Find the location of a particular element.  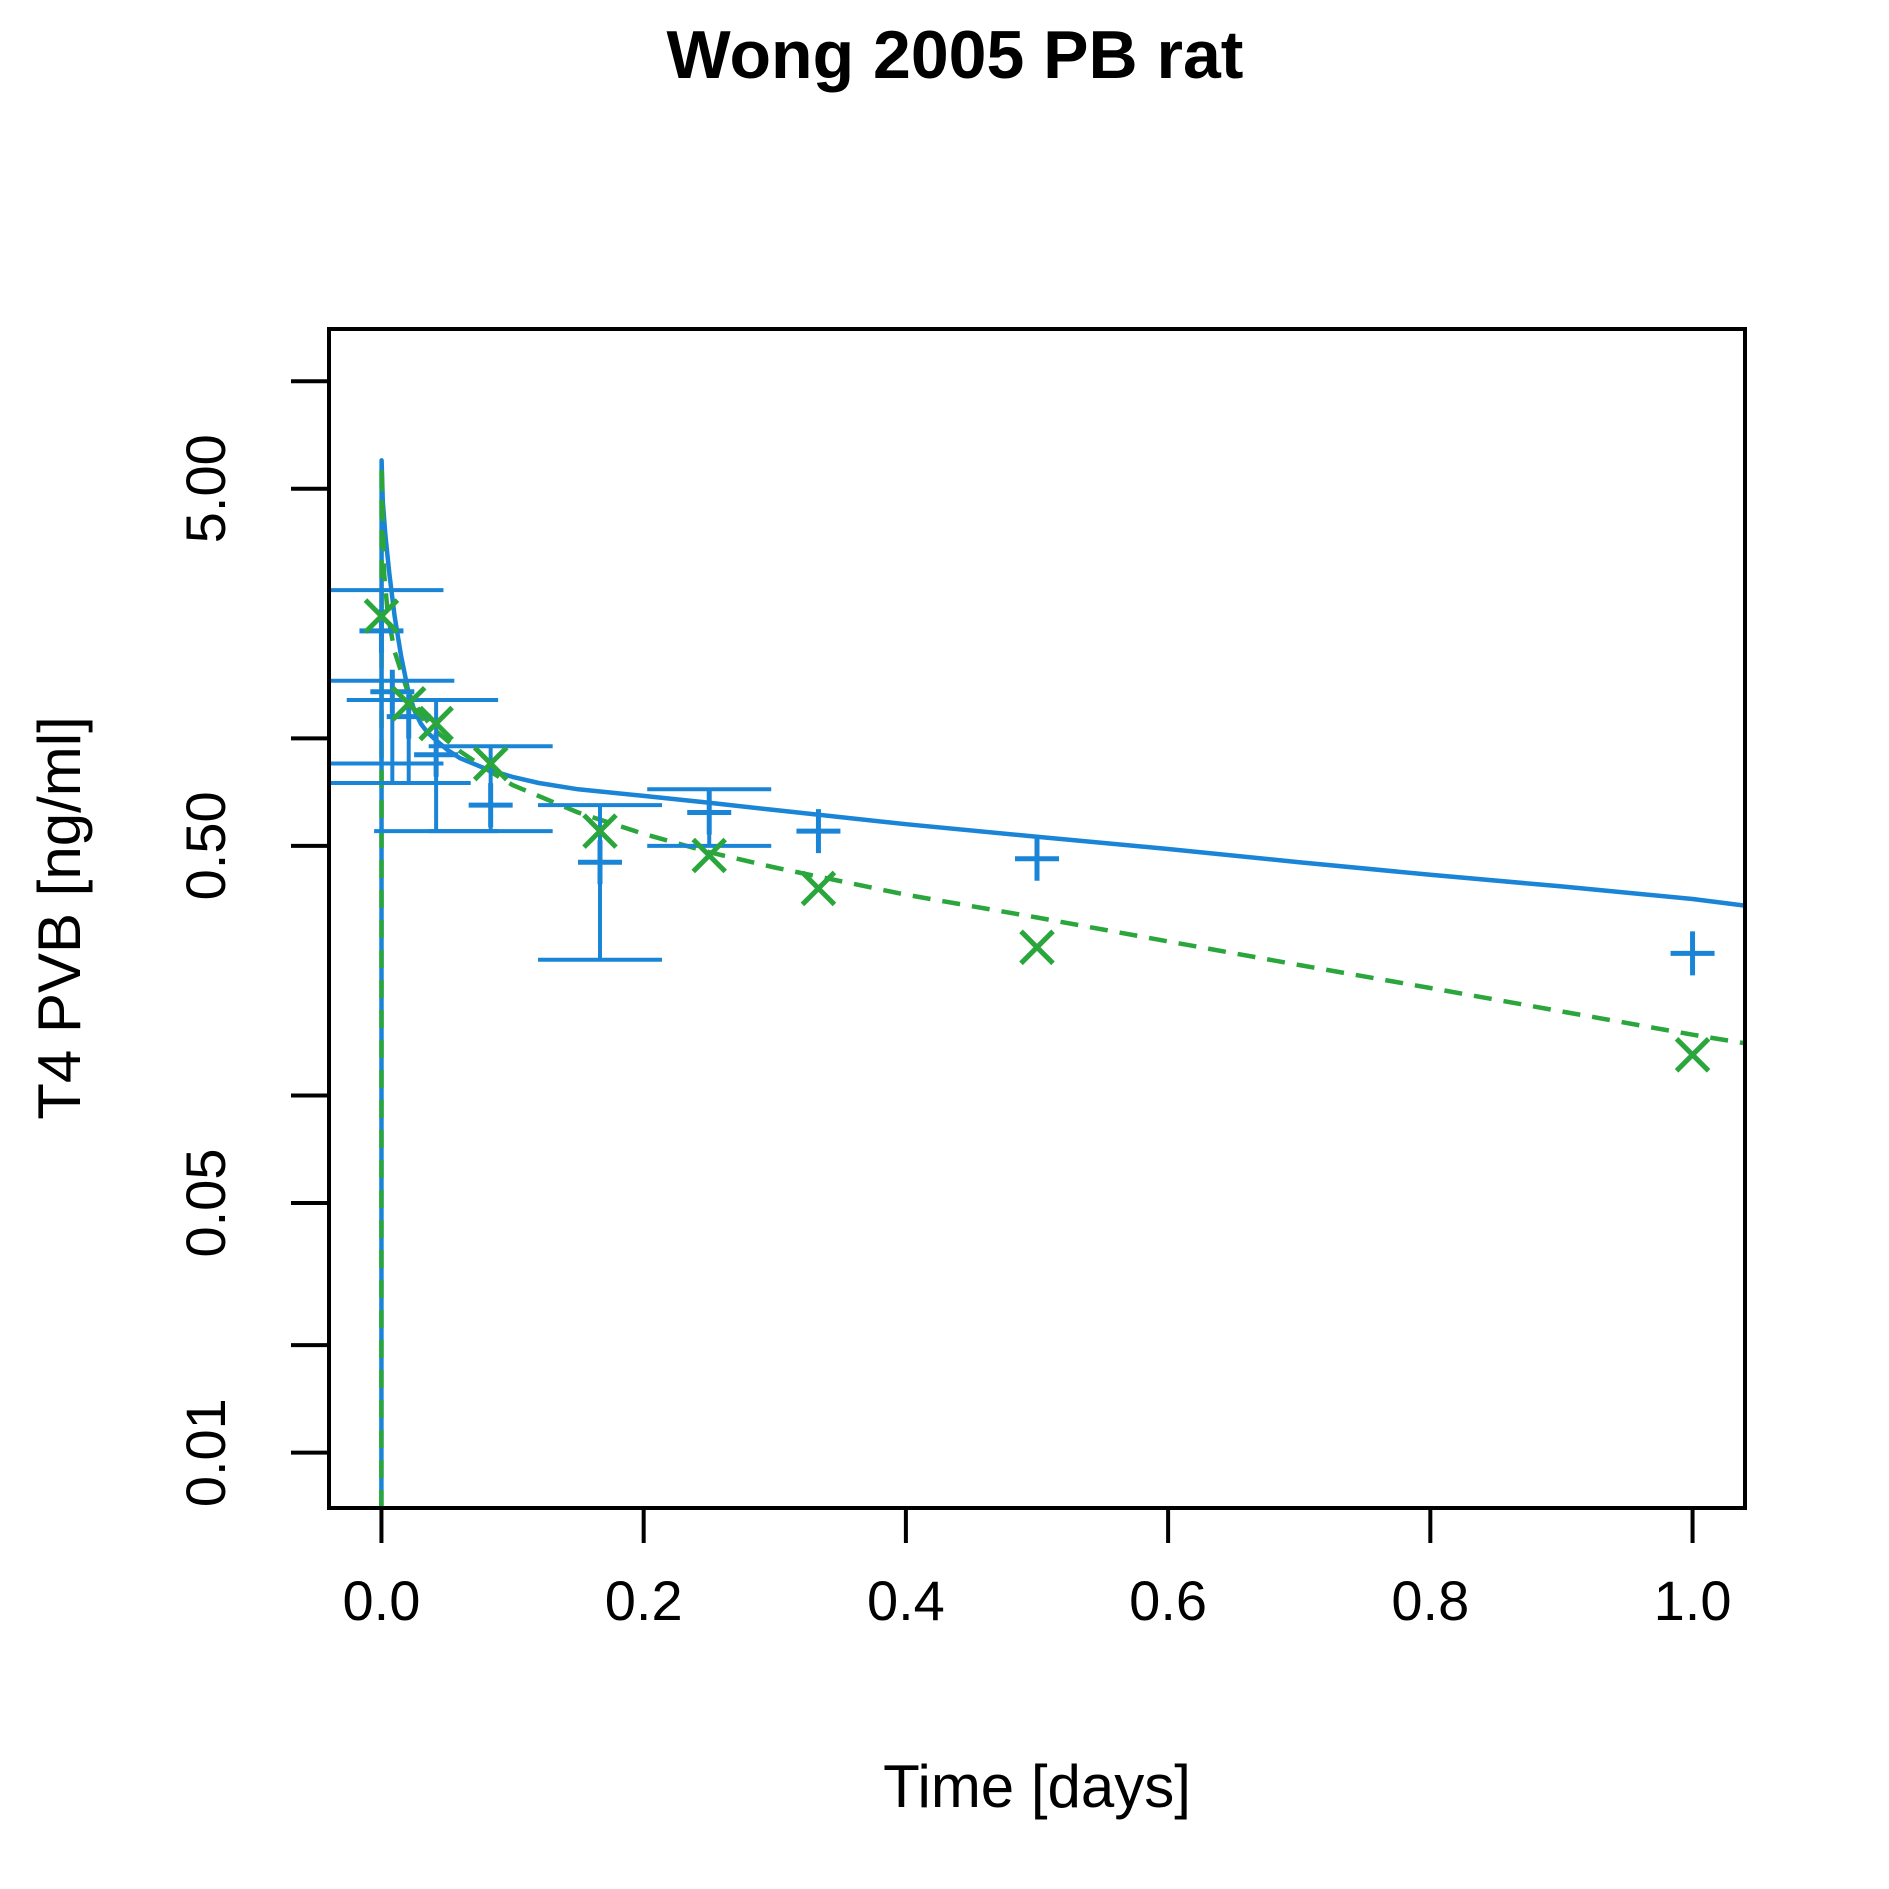

x-tick-label: 0.4 is located at coordinates (906, 1600).